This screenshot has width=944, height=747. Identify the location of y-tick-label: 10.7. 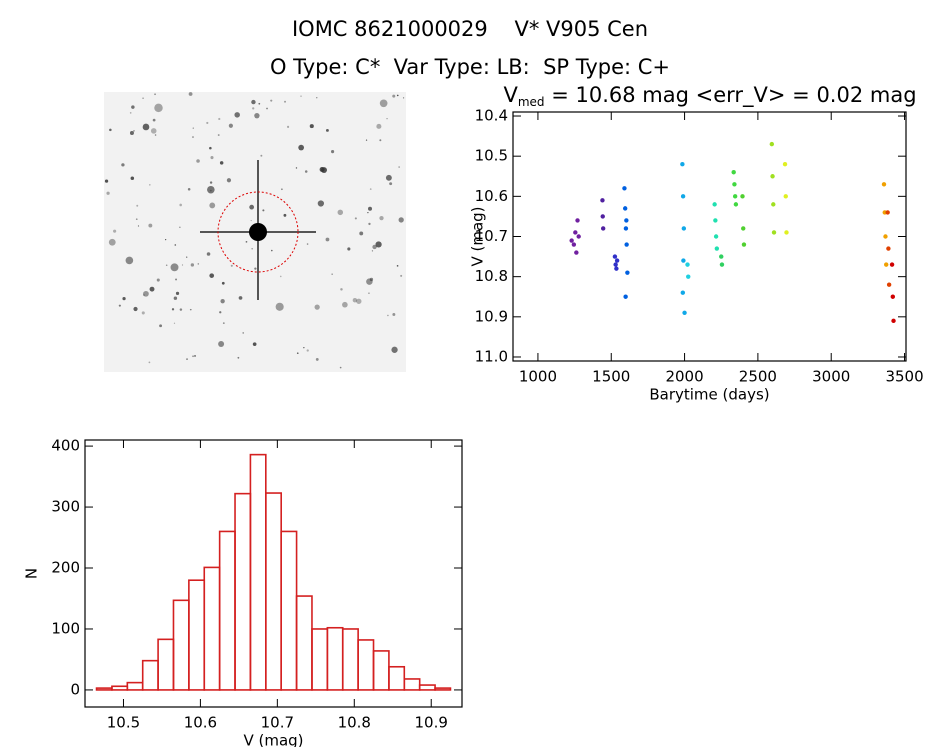
(491, 236).